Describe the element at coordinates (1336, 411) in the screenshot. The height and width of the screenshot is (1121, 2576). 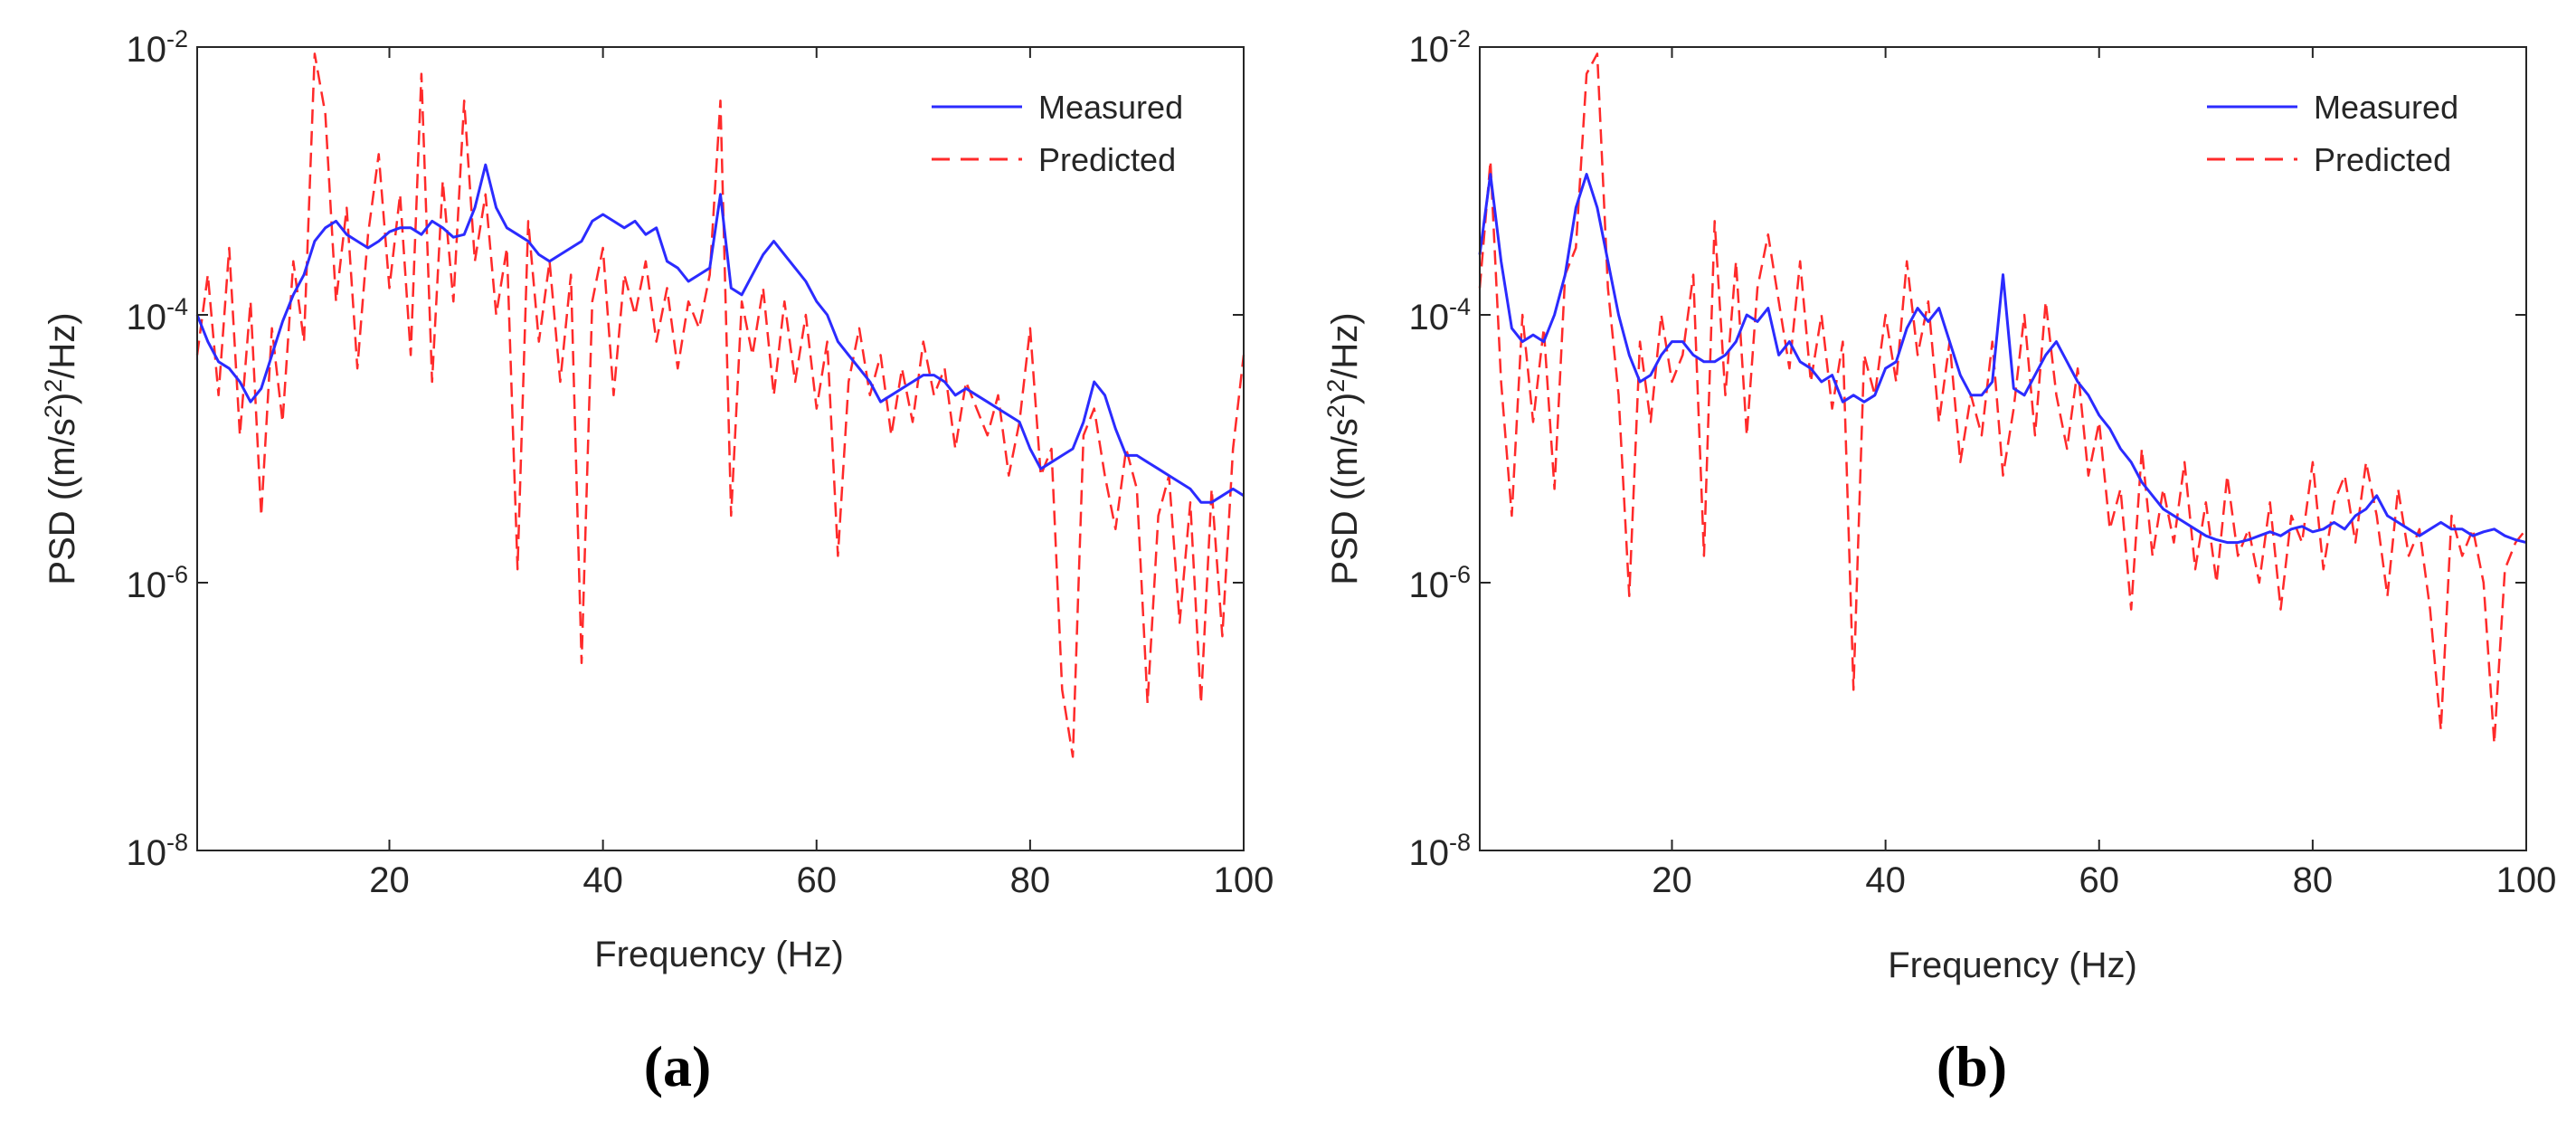
I see `chart-b-ylabel-sup1: 2` at that location.